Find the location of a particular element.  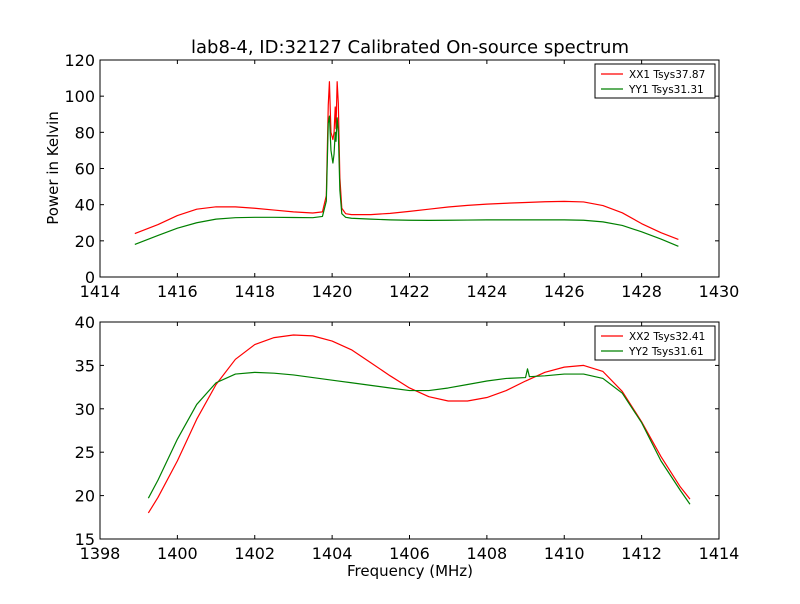

top-ytick-label: 0 is located at coordinates (90, 277).